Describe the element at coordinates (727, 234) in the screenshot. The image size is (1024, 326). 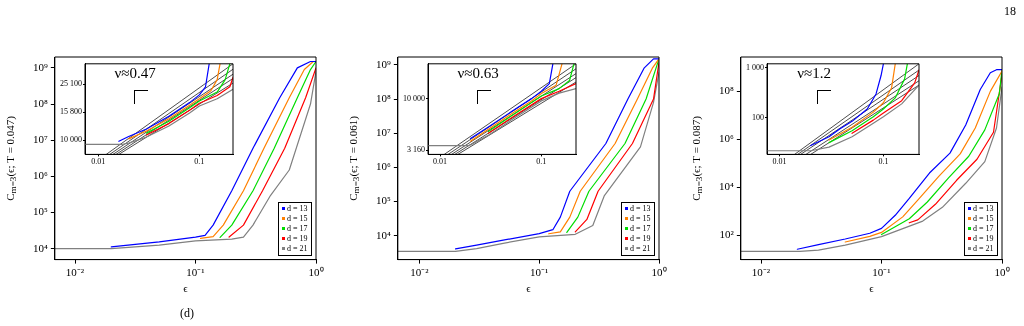
I see `y-tick-label: 10²` at that location.